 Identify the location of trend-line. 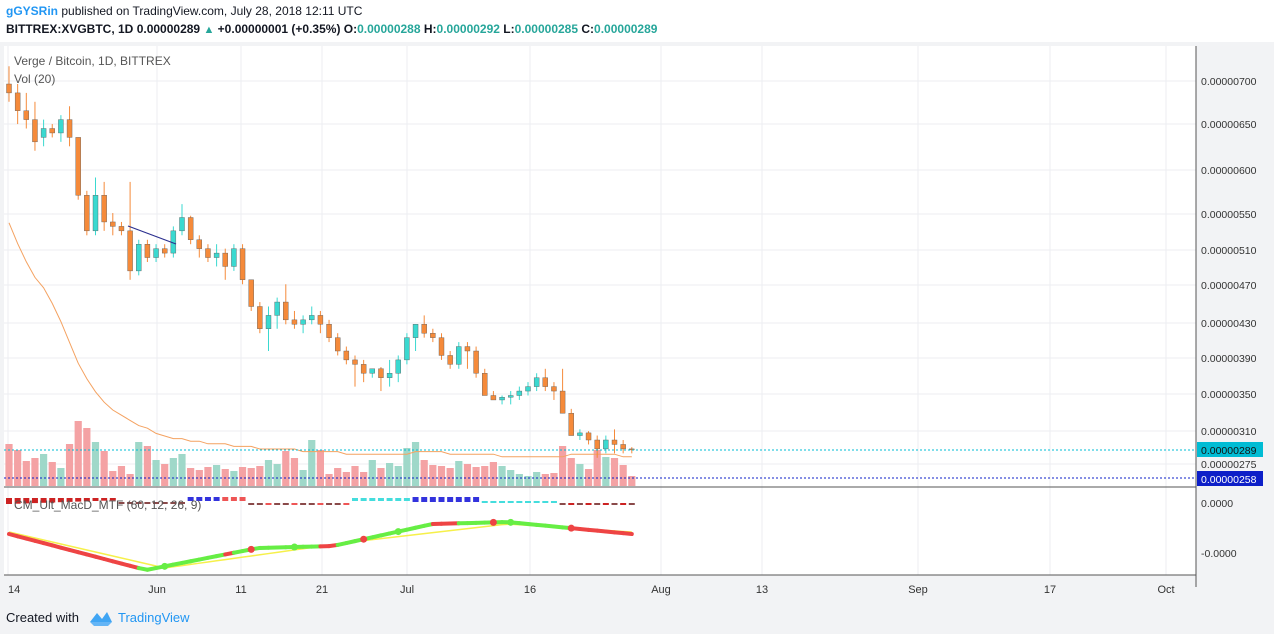
(152, 235).